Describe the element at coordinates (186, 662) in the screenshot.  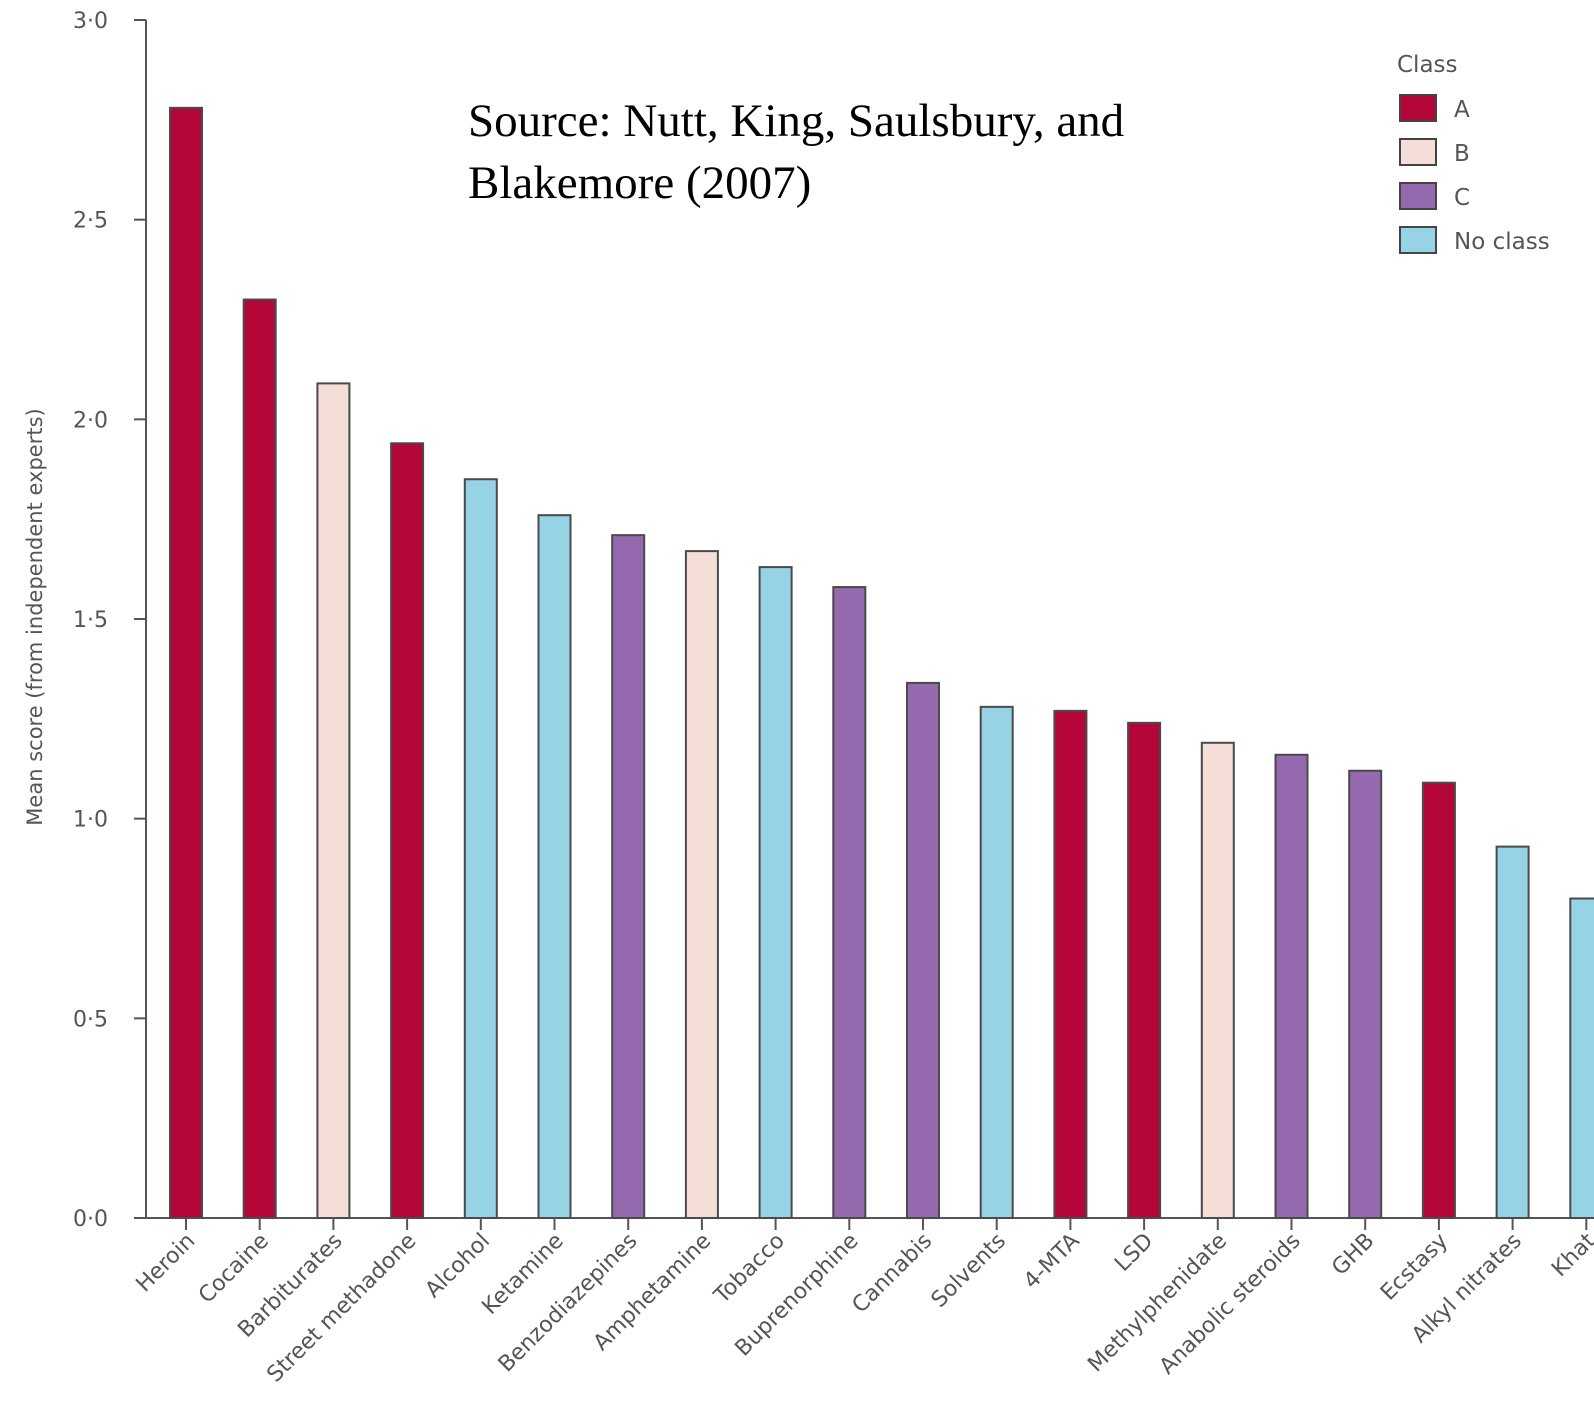
I see `bar-heroin` at that location.